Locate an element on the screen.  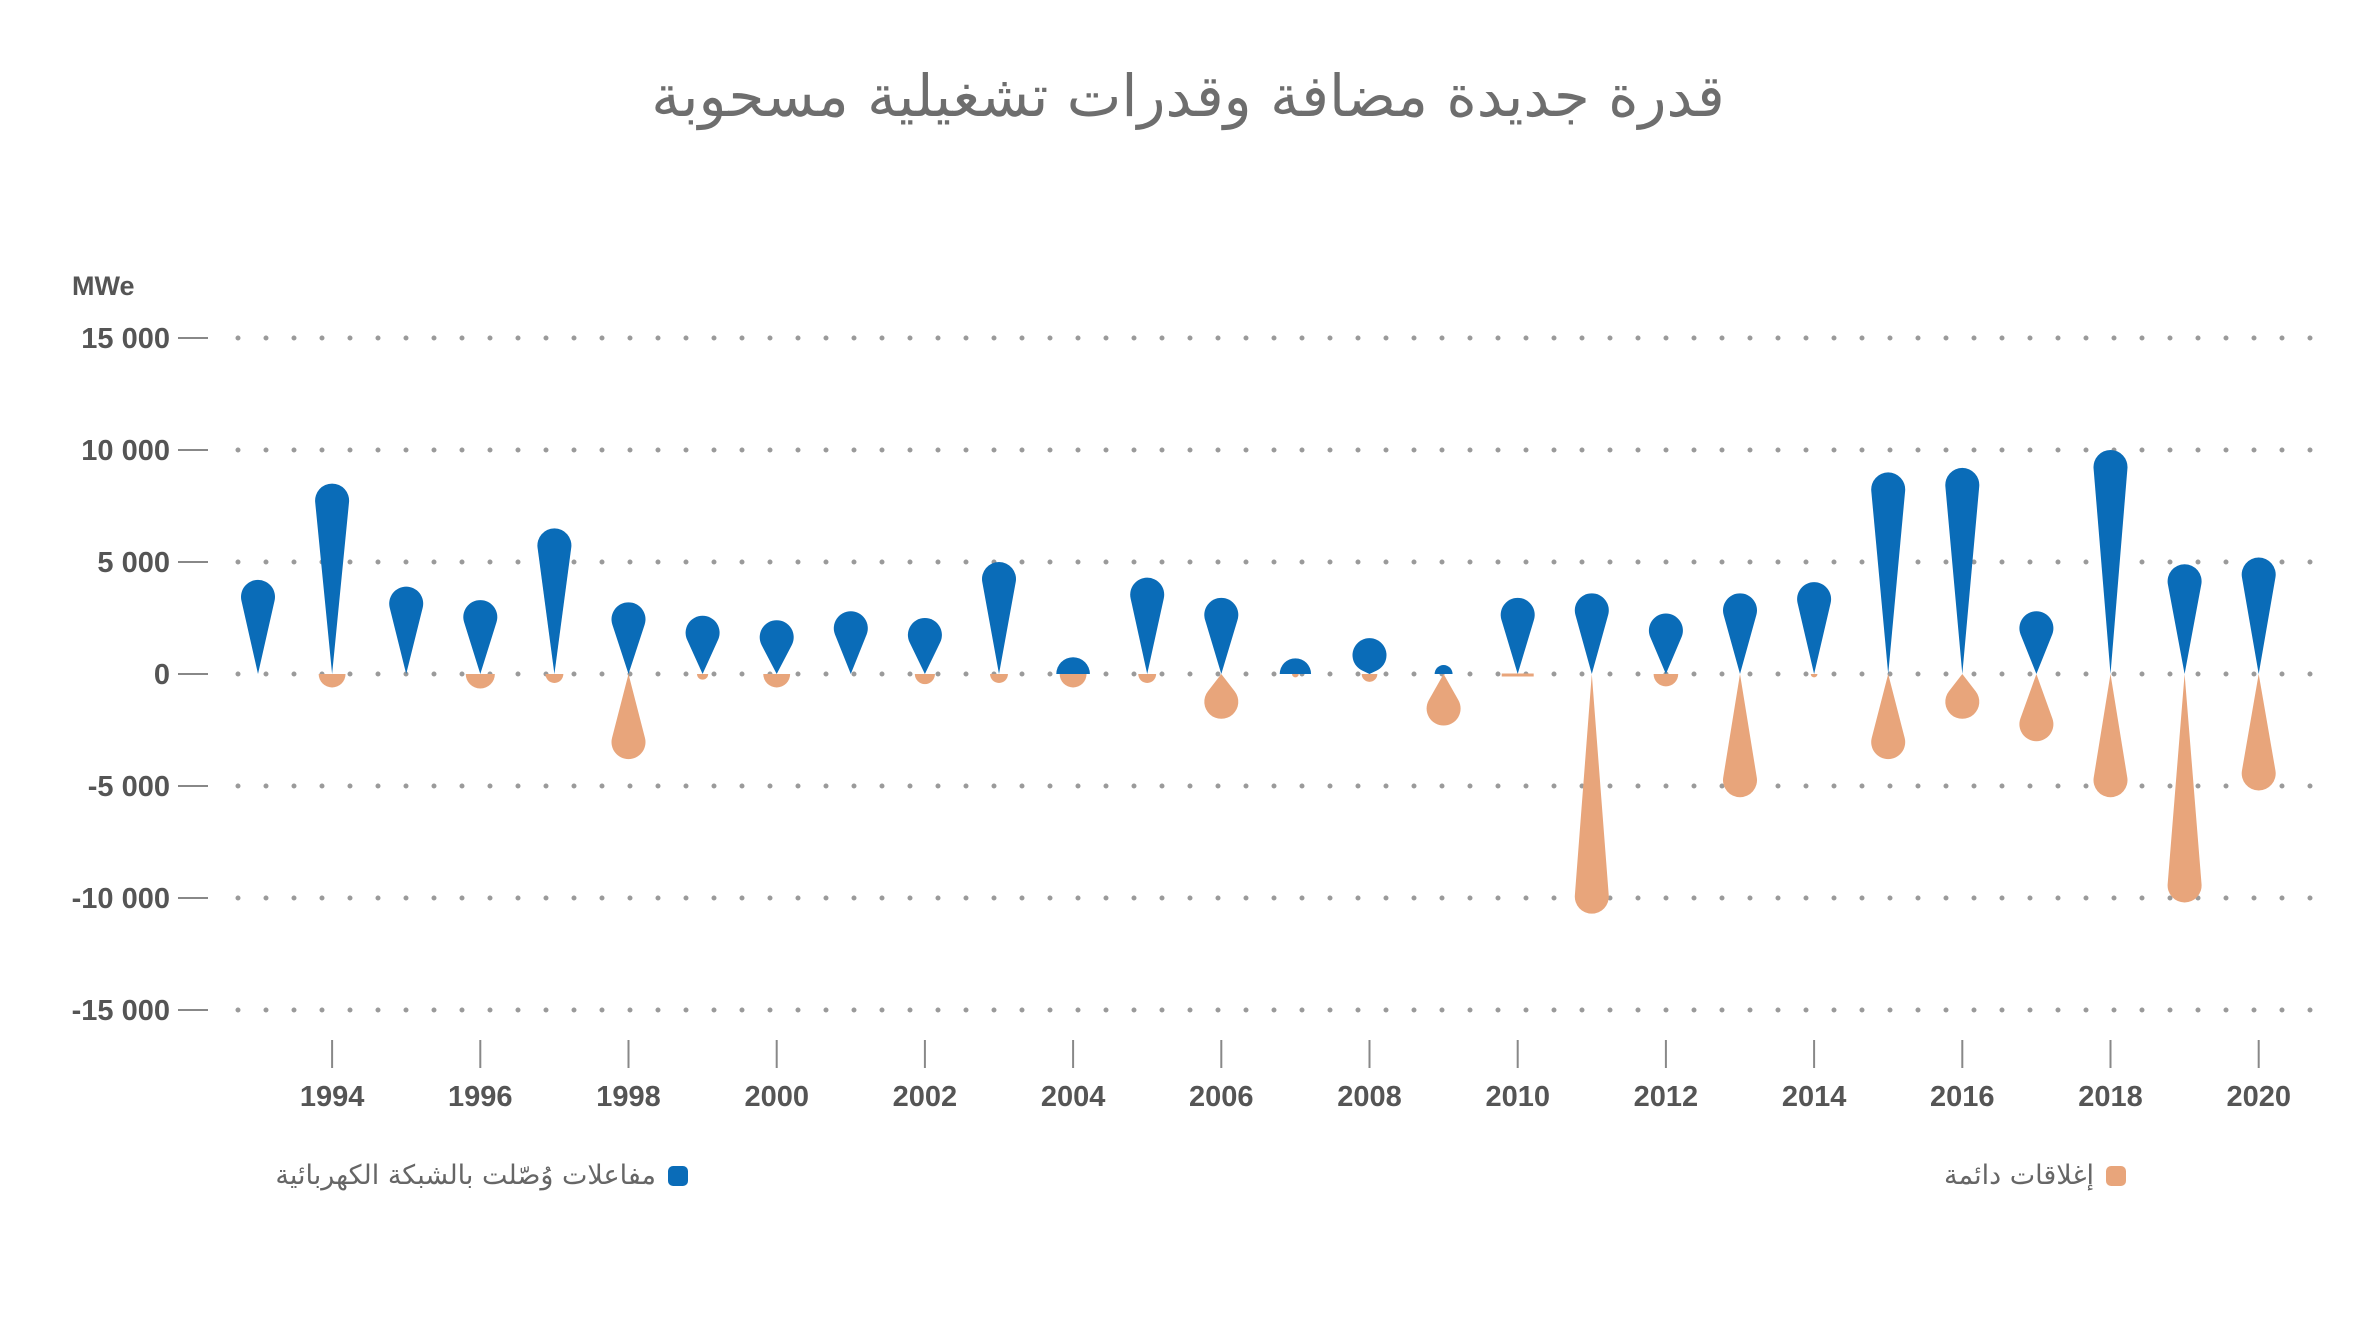
x-tick-label: 2014 is located at coordinates (1814, 1097).